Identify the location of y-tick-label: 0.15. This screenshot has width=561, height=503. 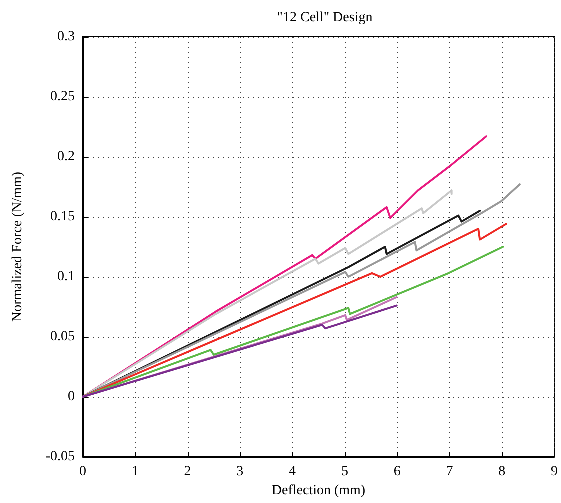
(62, 217).